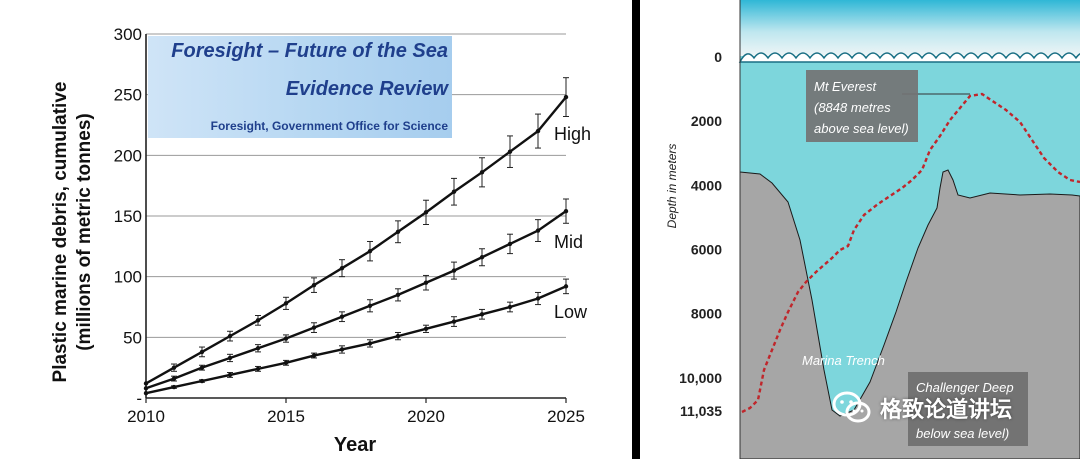 Image resolution: width=1080 pixels, height=464 pixels. What do you see at coordinates (128, 277) in the screenshot?
I see `y-tick-label: 100` at bounding box center [128, 277].